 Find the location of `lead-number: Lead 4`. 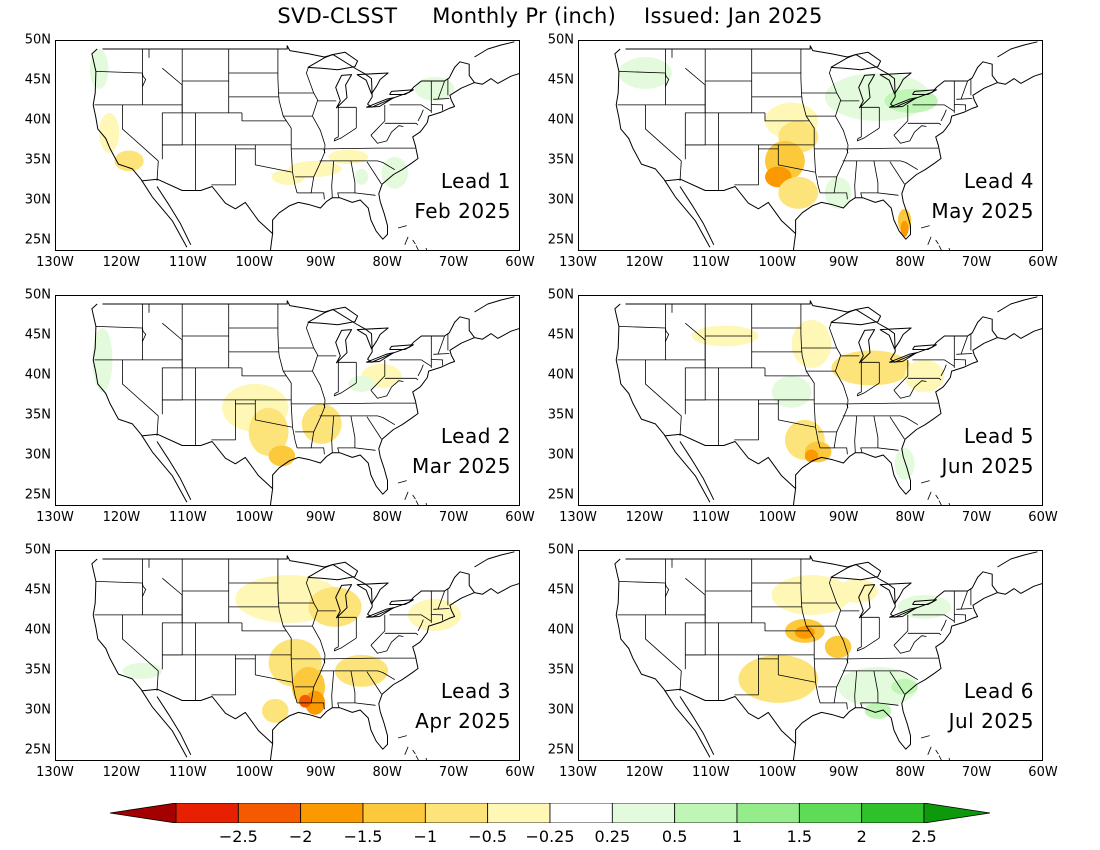

lead-number: Lead 4 is located at coordinates (998, 181).